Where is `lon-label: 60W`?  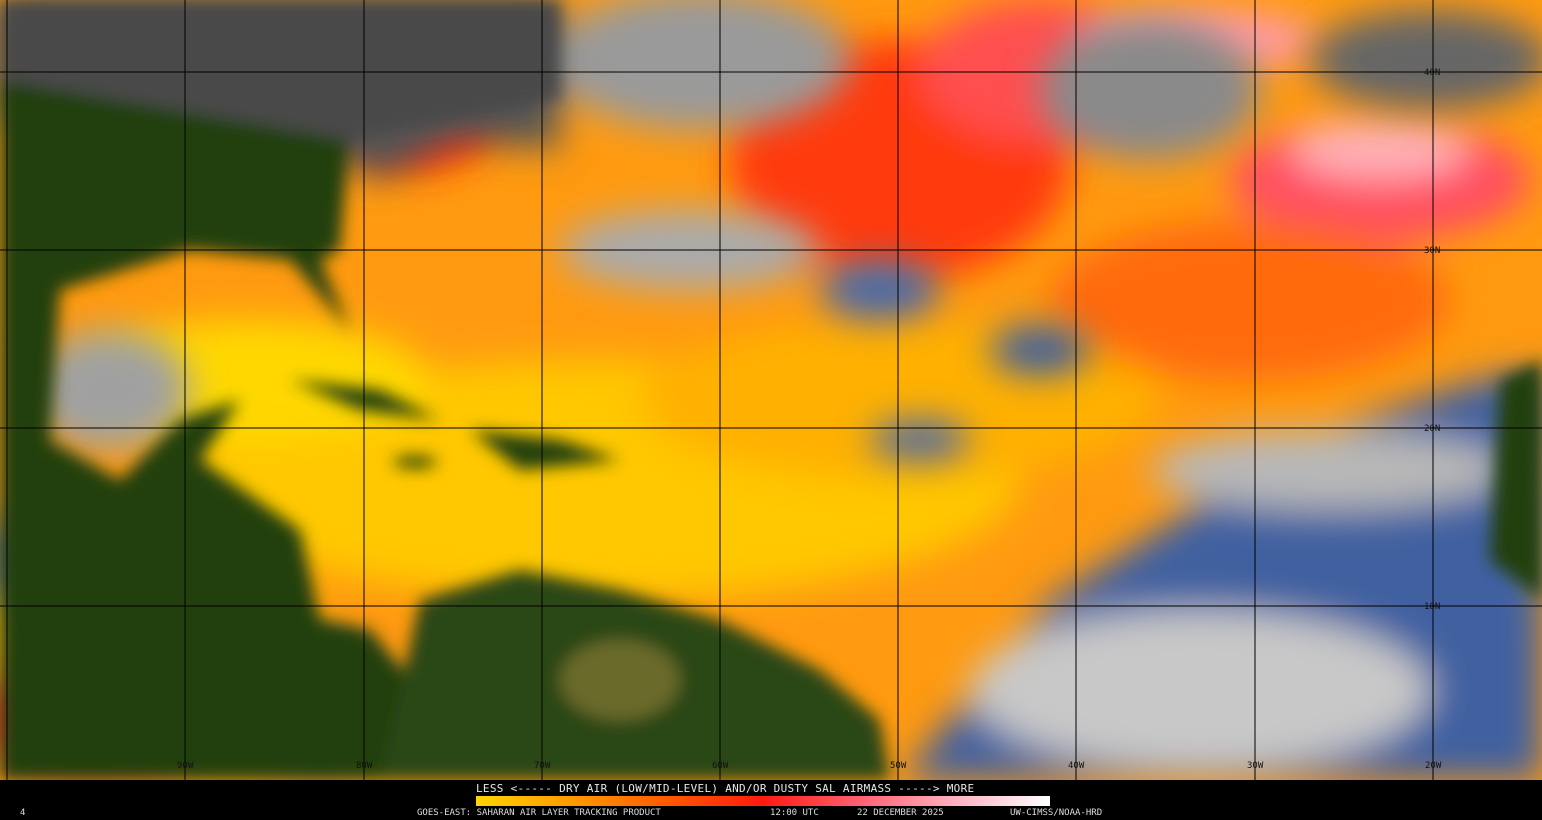
lon-label: 60W is located at coordinates (720, 766).